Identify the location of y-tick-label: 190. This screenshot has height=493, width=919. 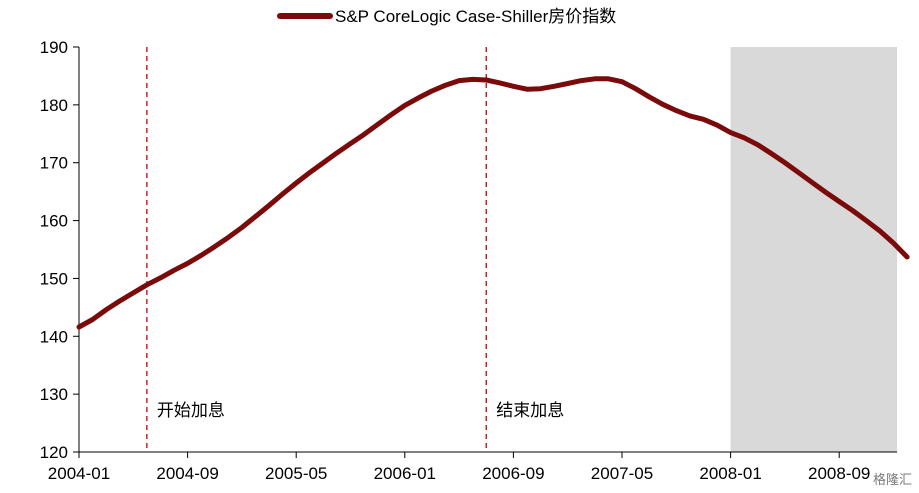
(54, 47).